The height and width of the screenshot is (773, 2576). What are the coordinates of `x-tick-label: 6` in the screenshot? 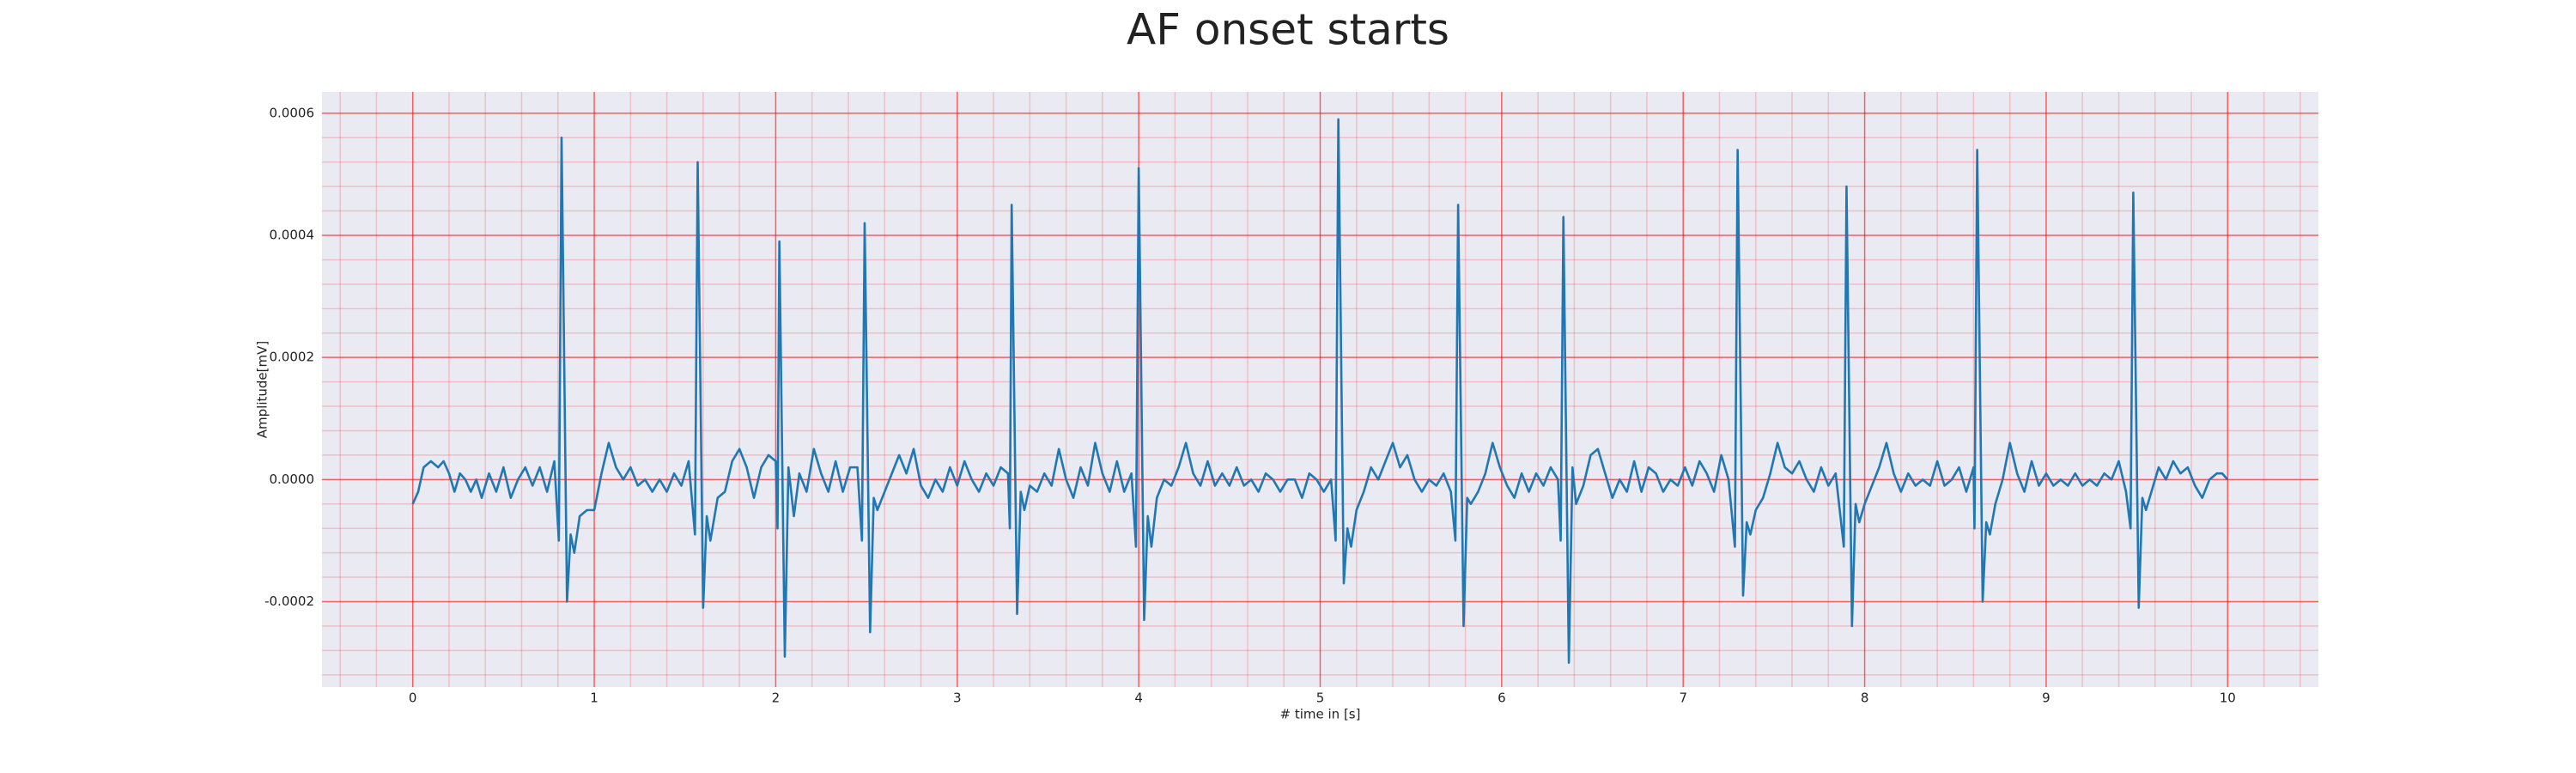 It's located at (1502, 698).